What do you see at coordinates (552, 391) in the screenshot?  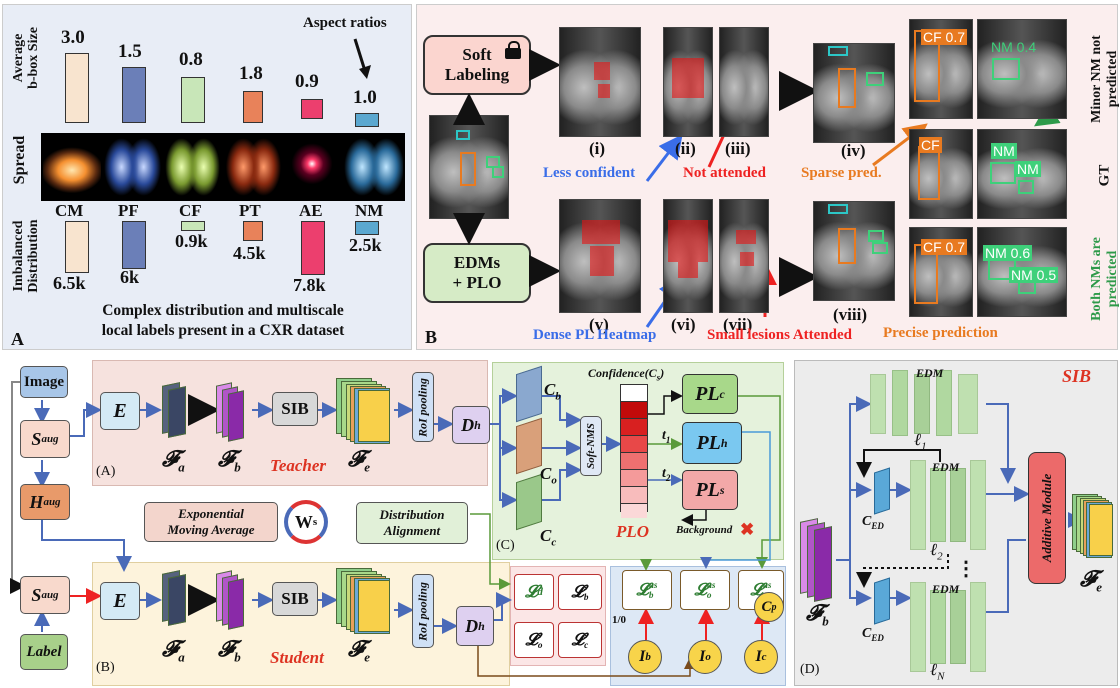 I see `cb-label: Cb` at bounding box center [552, 391].